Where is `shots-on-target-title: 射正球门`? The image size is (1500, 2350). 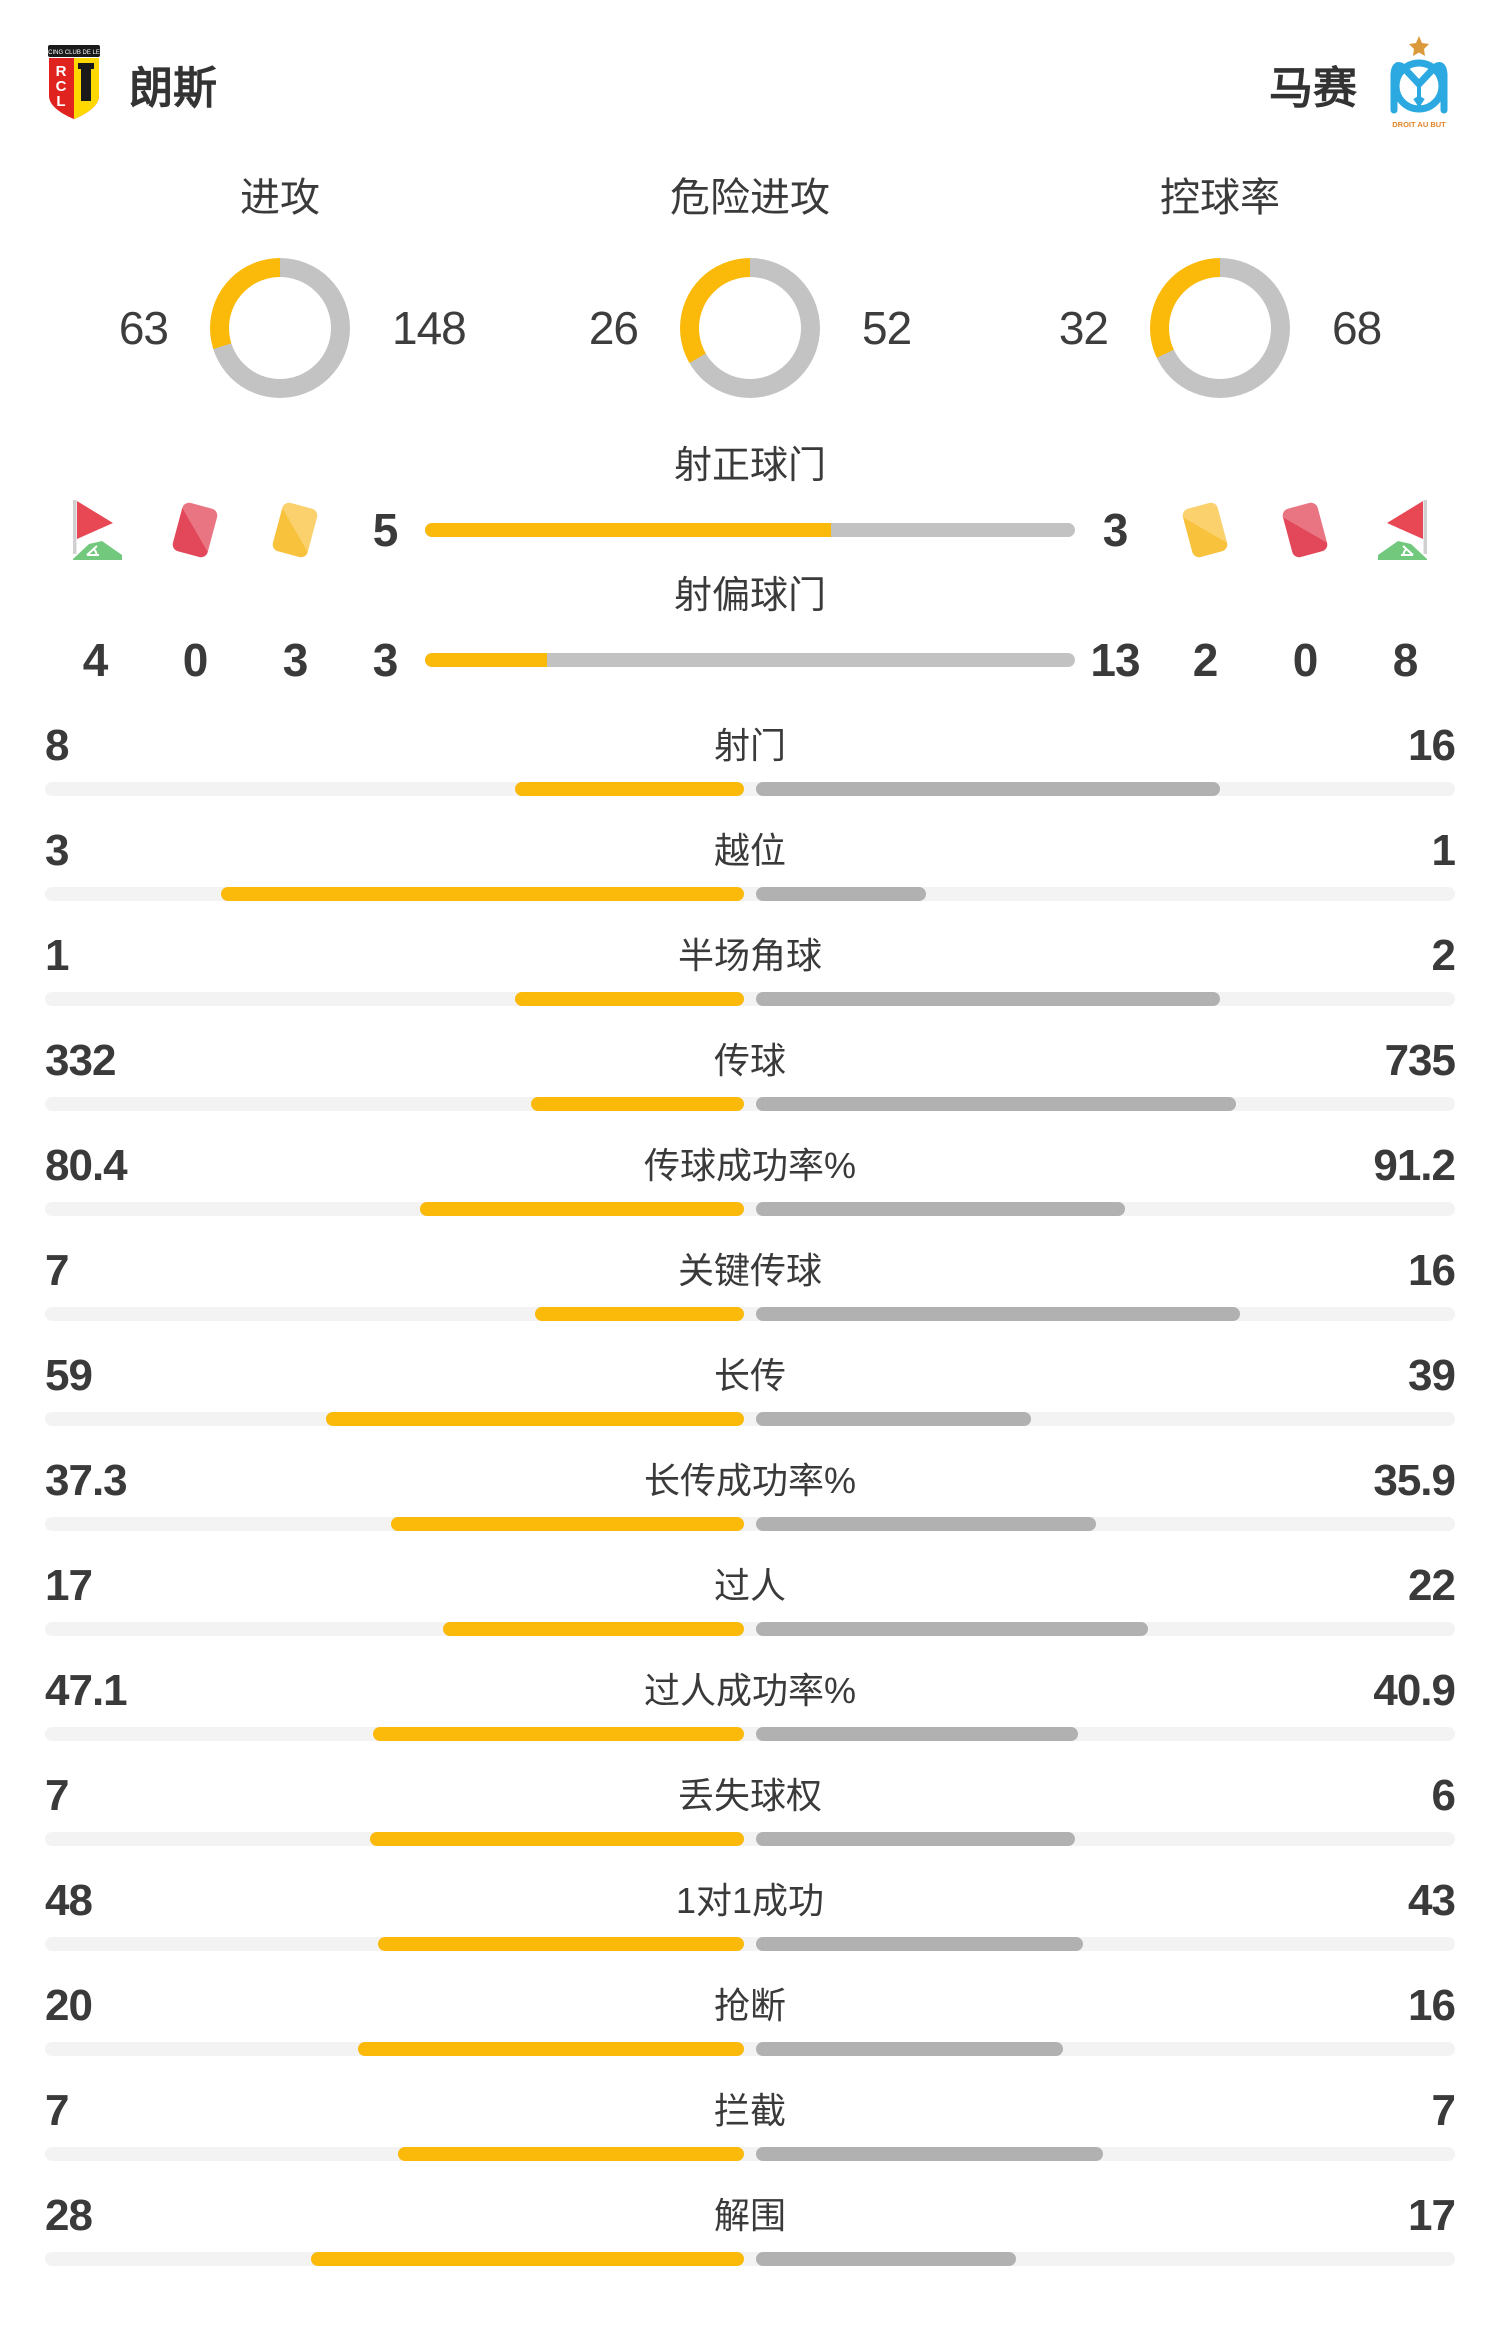 shots-on-target-title: 射正球门 is located at coordinates (749, 466).